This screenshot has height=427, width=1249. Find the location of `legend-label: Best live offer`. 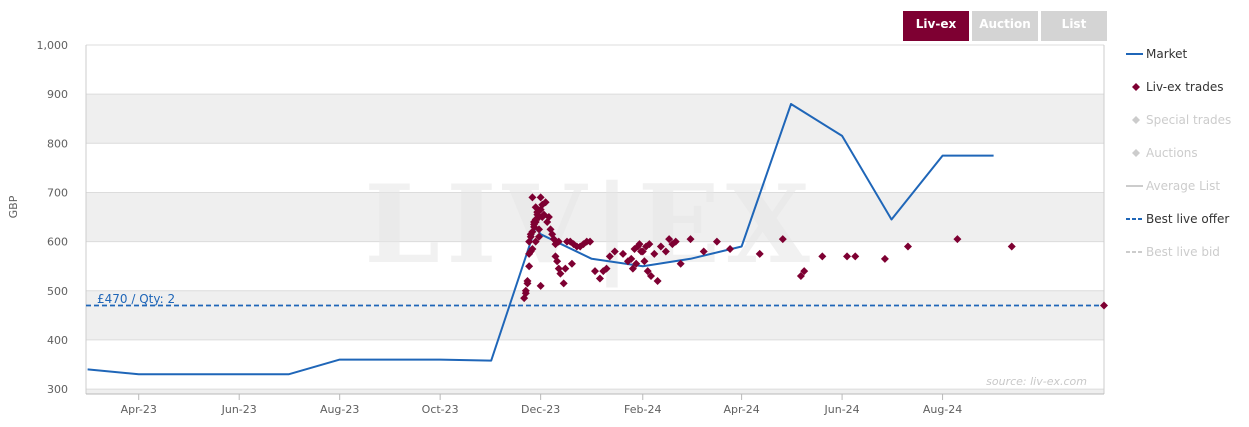

legend-label: Best live offer is located at coordinates (1188, 219).